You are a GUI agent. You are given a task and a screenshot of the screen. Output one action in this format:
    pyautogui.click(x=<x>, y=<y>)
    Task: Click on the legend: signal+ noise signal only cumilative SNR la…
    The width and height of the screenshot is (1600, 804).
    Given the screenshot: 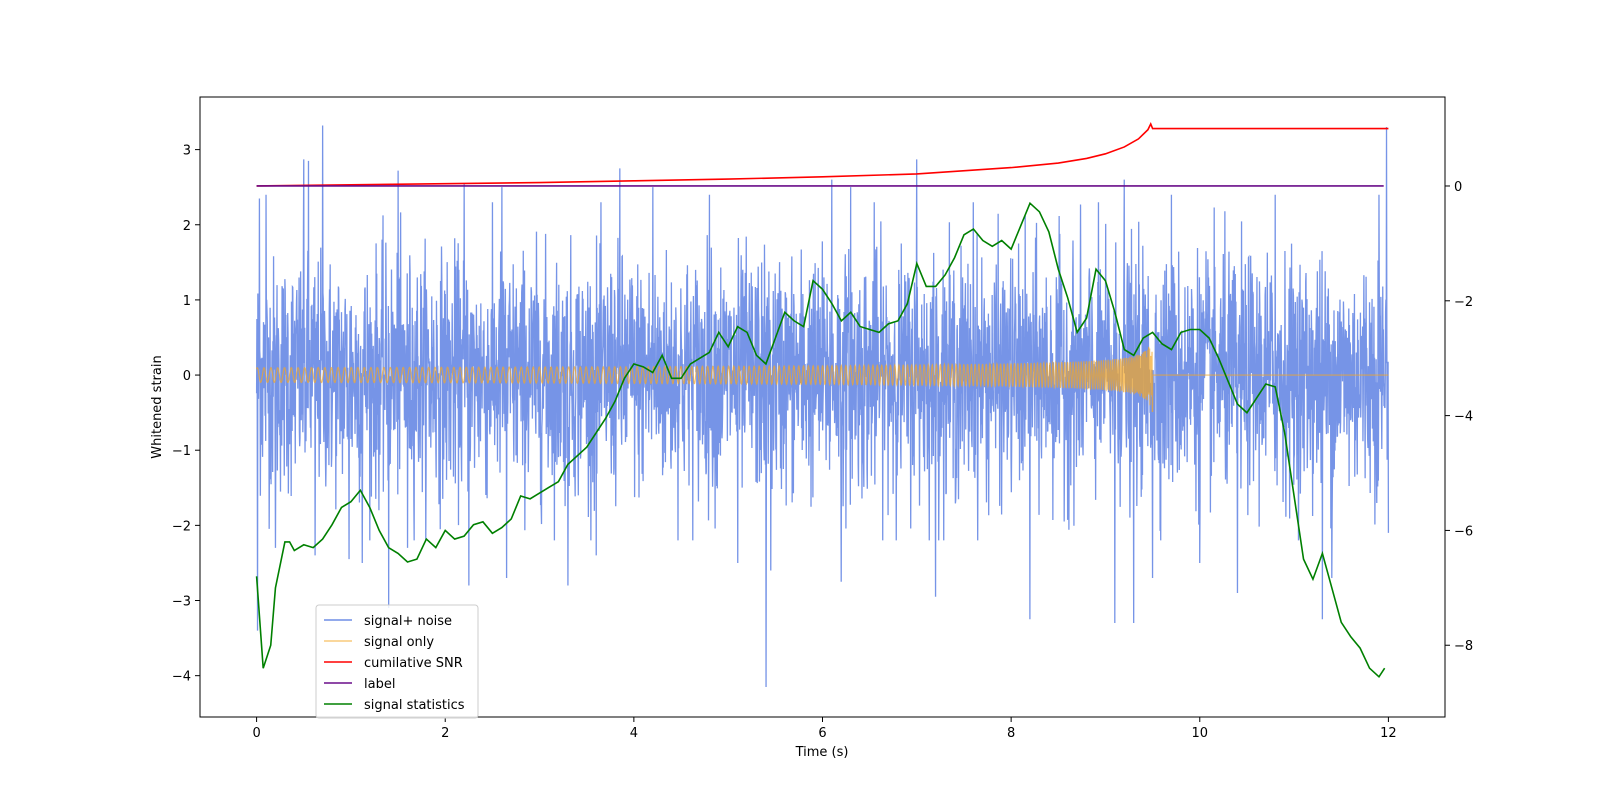 What is the action you would take?
    pyautogui.click(x=397, y=661)
    